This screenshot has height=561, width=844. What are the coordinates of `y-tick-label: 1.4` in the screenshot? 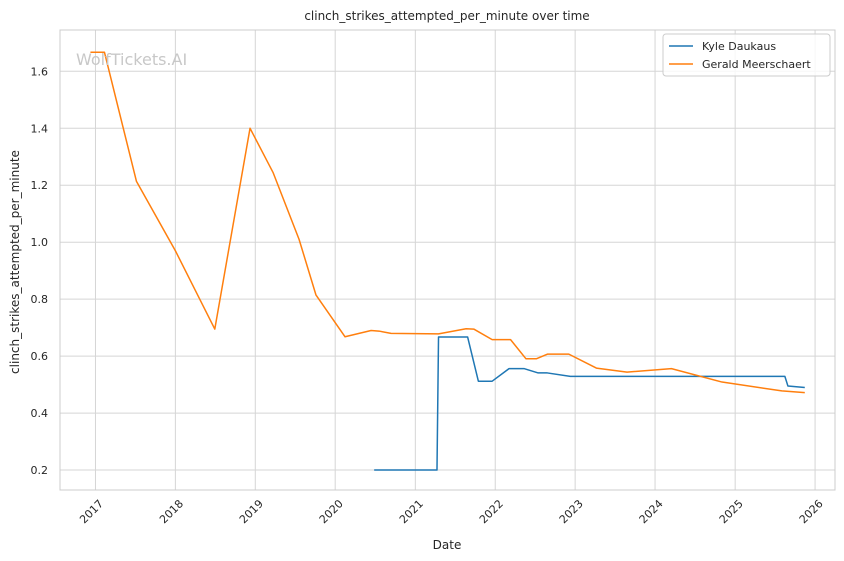 It's located at (40, 128).